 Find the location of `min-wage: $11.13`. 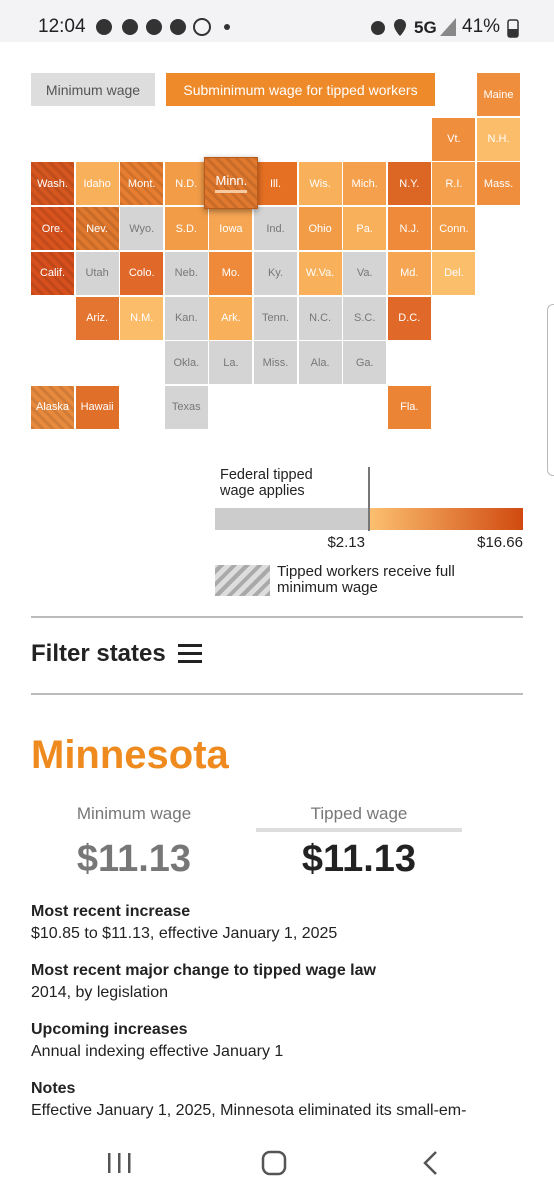

min-wage: $11.13 is located at coordinates (134, 859).